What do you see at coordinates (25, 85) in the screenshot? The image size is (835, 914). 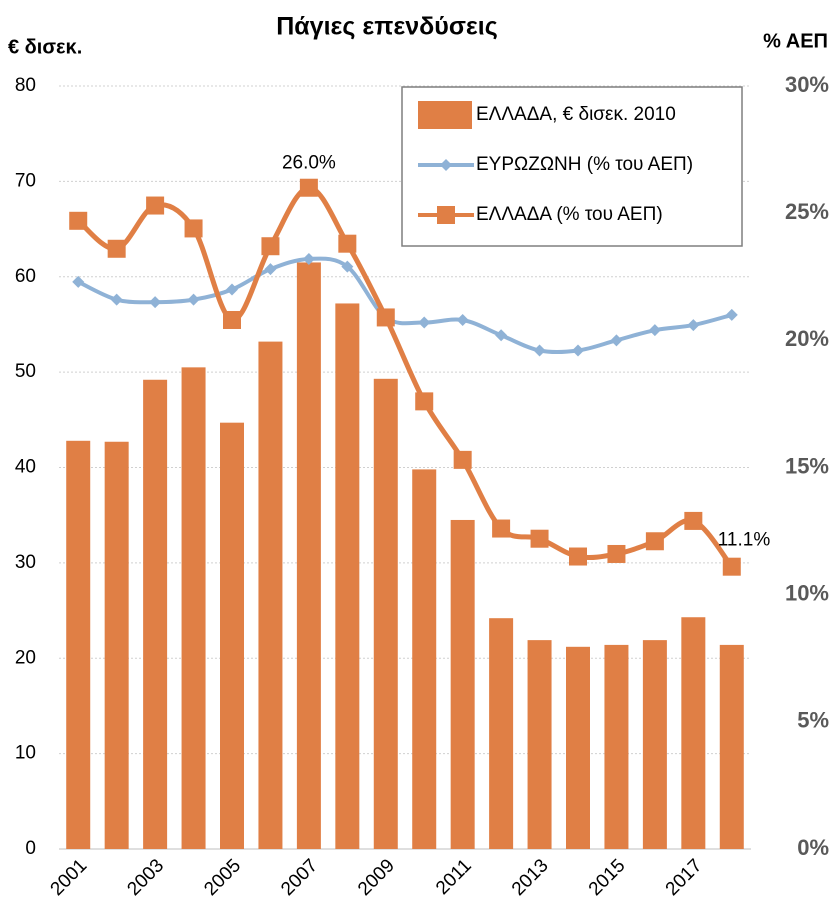 I see `y-tick-label: 80` at bounding box center [25, 85].